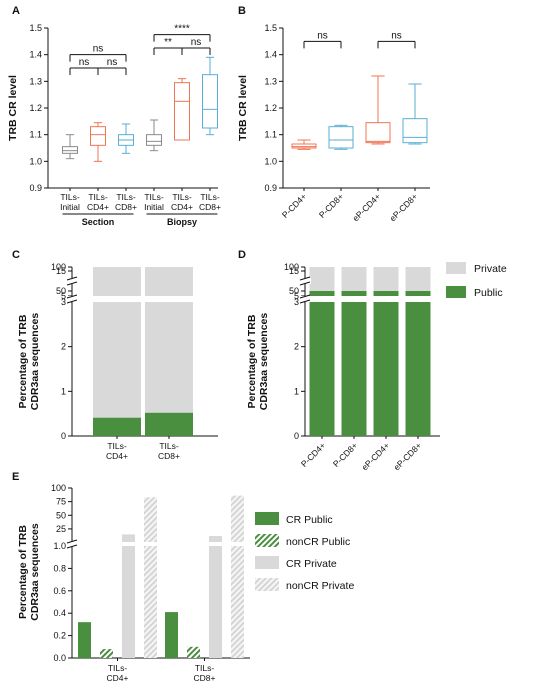 This screenshot has width=554, height=694. What do you see at coordinates (16, 255) in the screenshot?
I see `panel-letter-c: C` at bounding box center [16, 255].